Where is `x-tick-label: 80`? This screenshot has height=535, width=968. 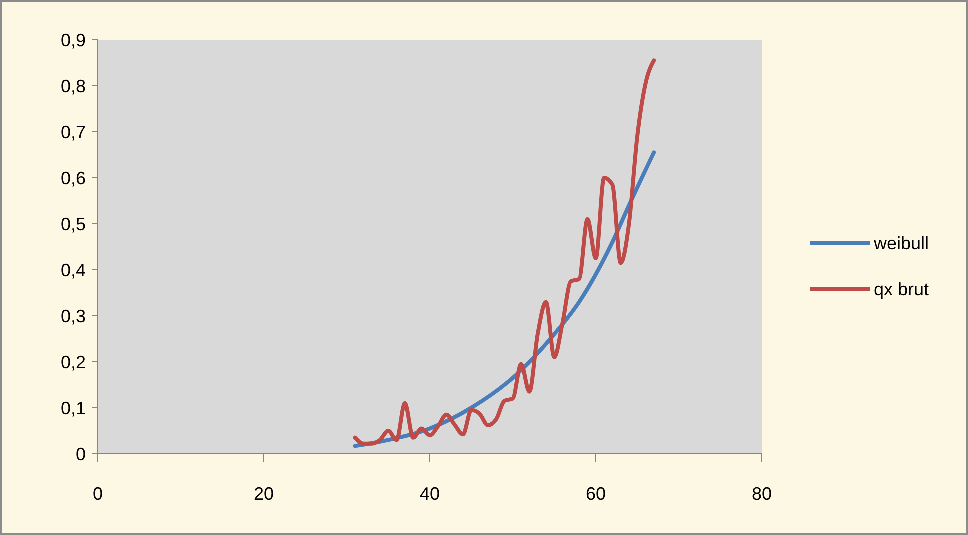
x-tick-label: 80 is located at coordinates (762, 494).